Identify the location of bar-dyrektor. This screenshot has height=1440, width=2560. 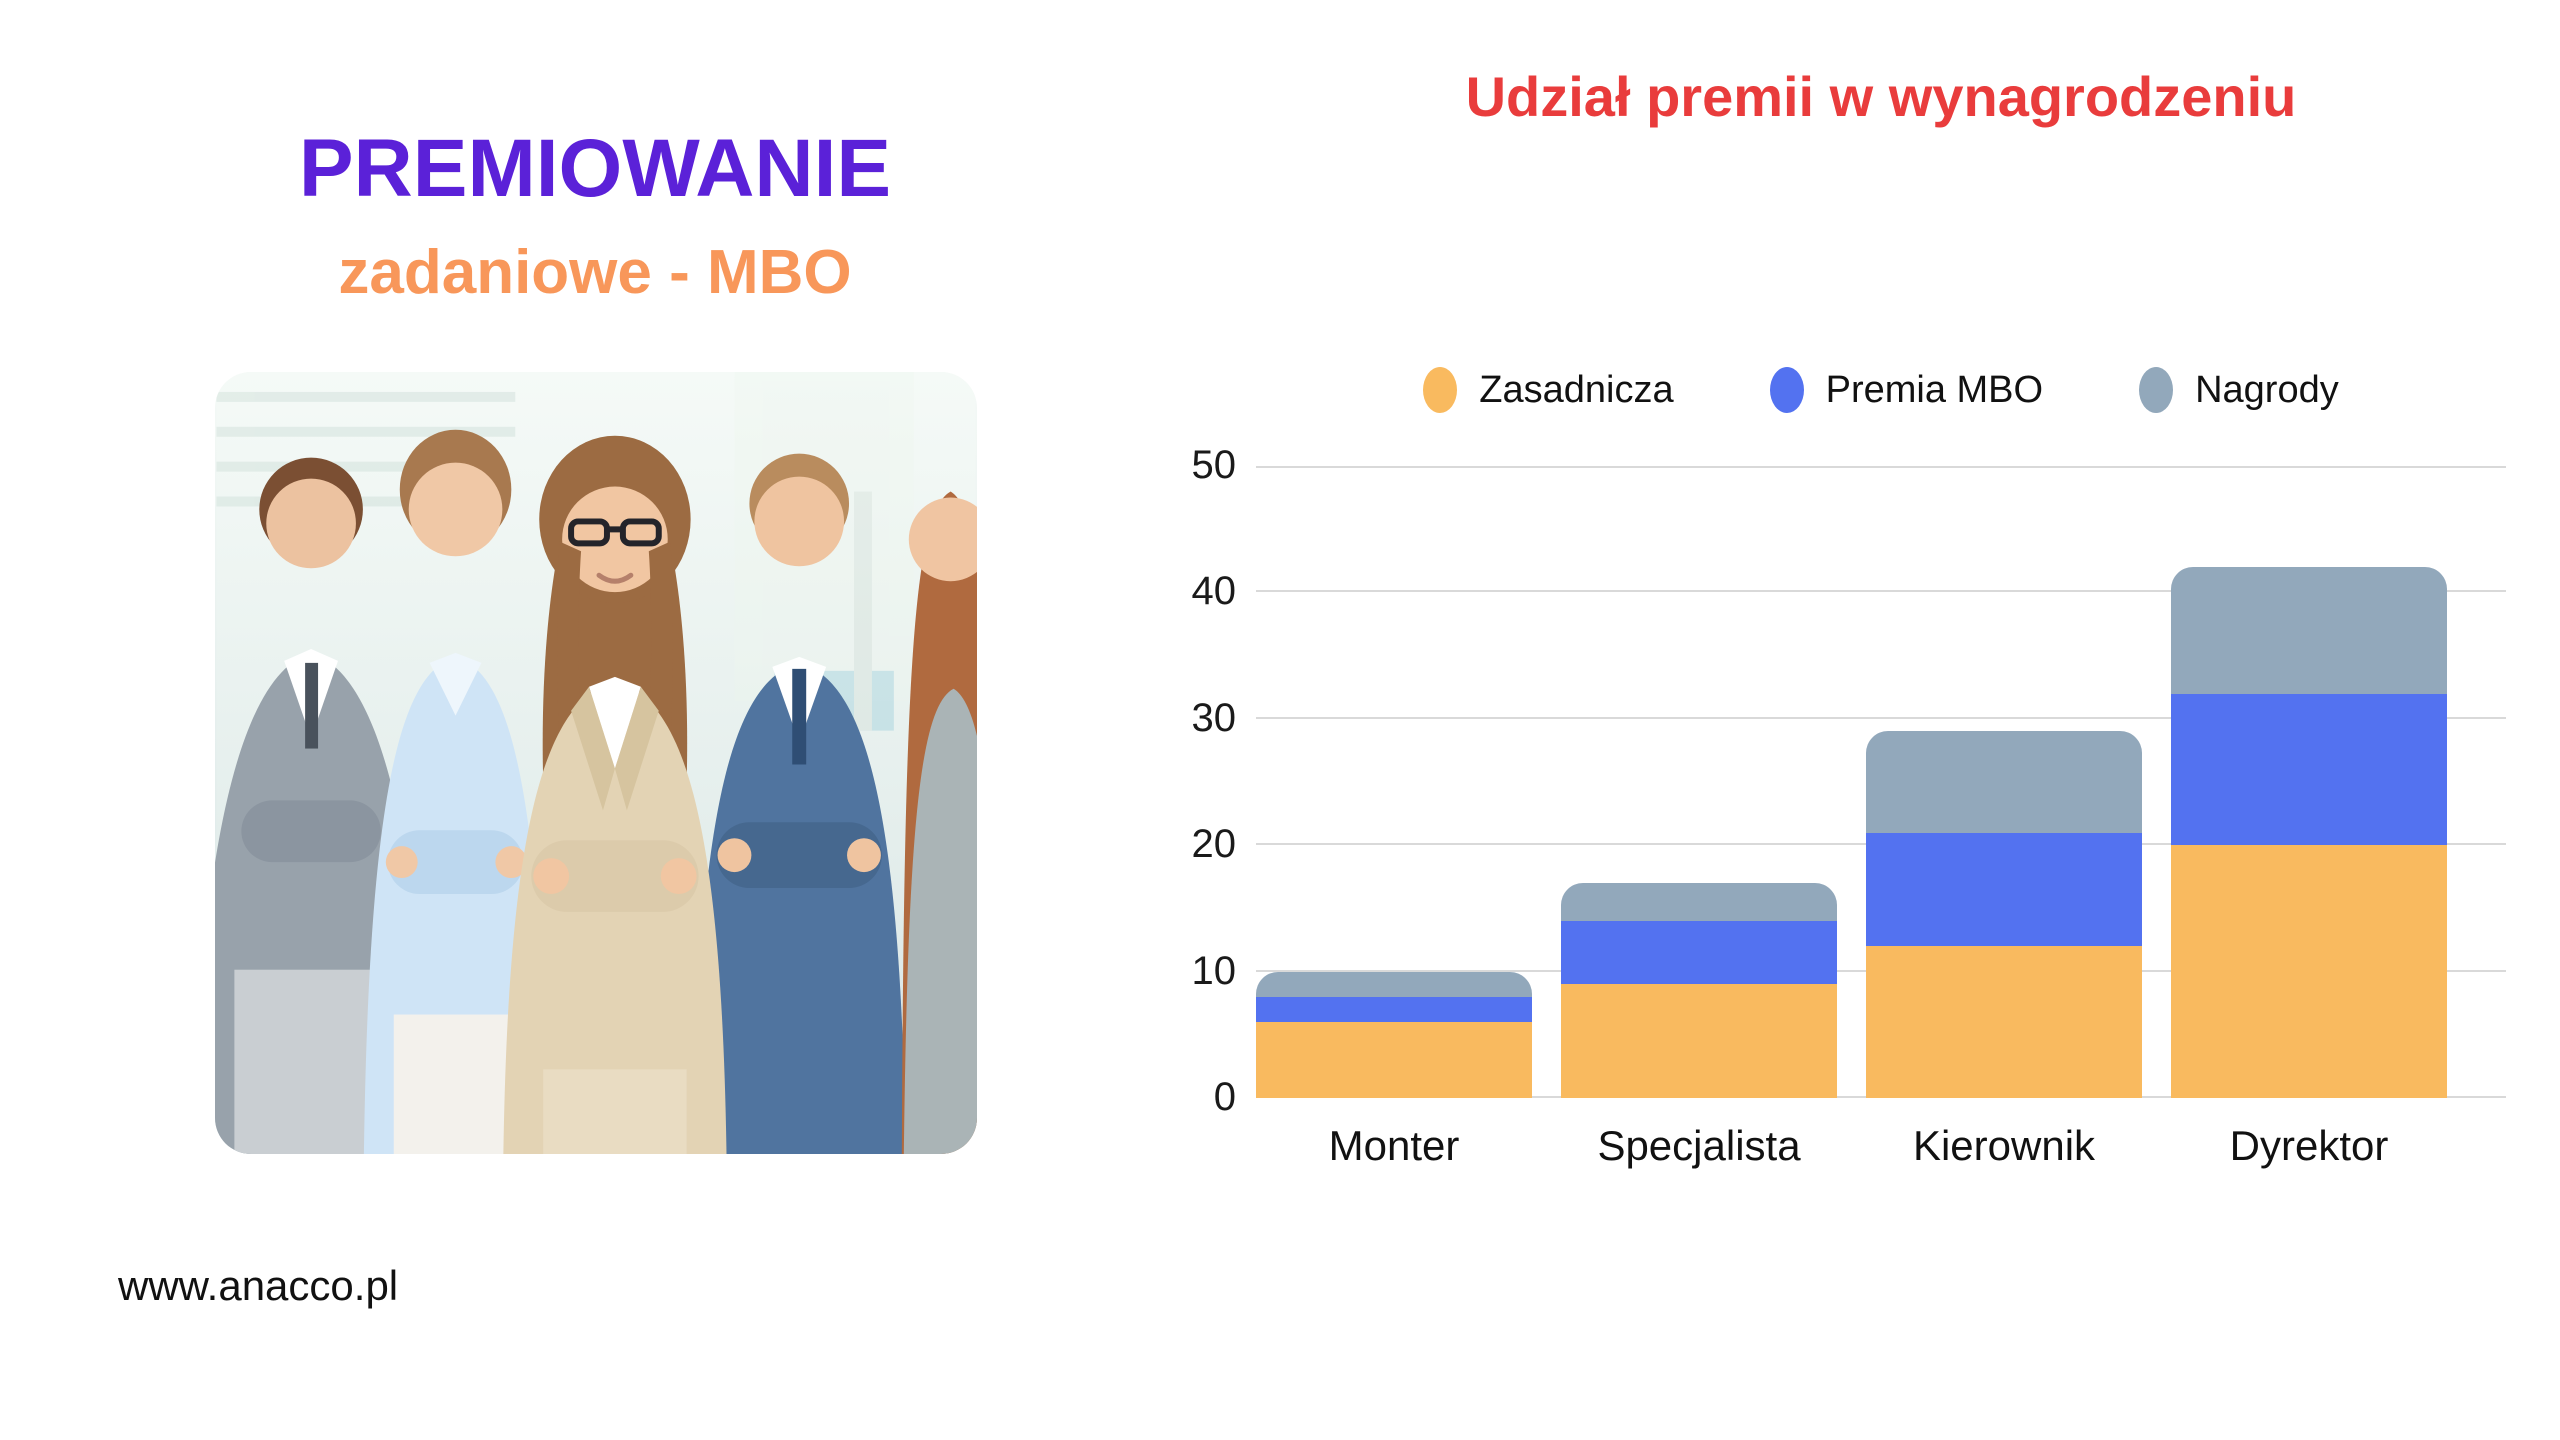
(2309, 832).